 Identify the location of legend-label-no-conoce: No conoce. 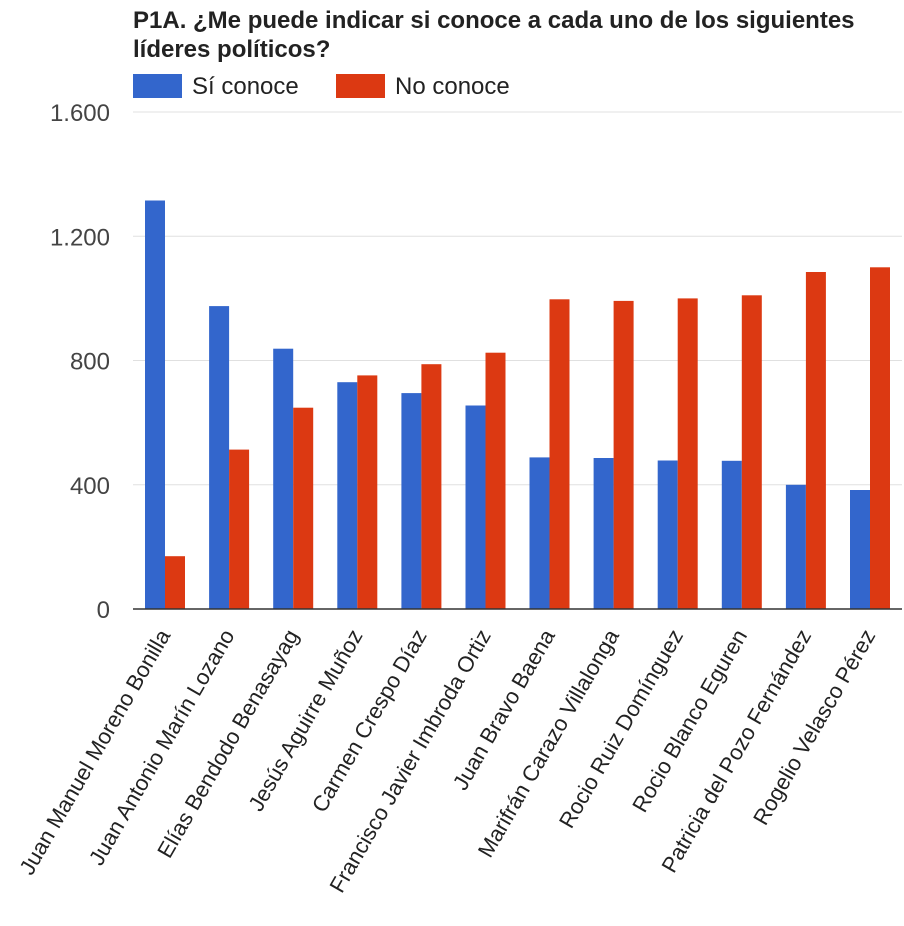
(452, 86).